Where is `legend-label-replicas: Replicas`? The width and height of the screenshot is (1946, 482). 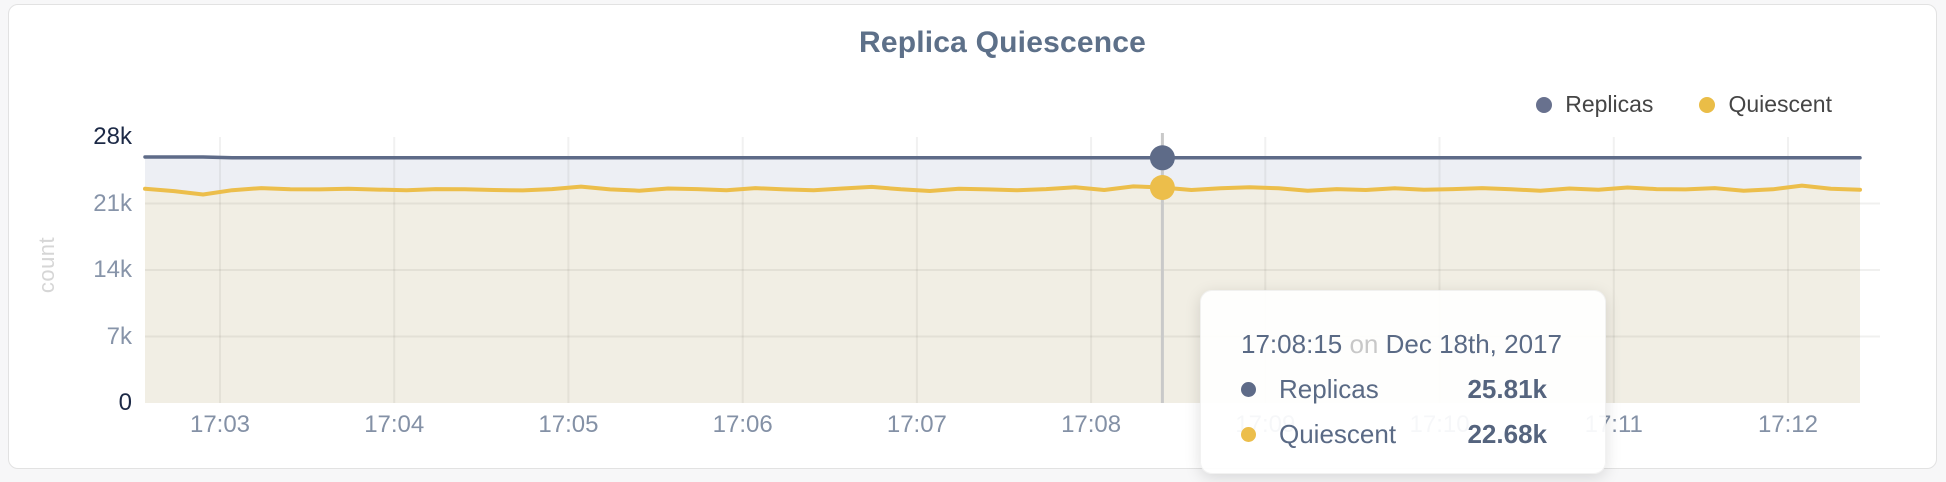
legend-label-replicas: Replicas is located at coordinates (1609, 104).